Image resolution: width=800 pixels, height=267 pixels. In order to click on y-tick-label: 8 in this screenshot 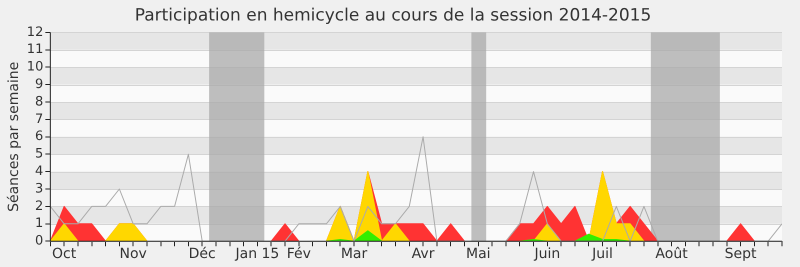, I will do `click(39, 102)`.